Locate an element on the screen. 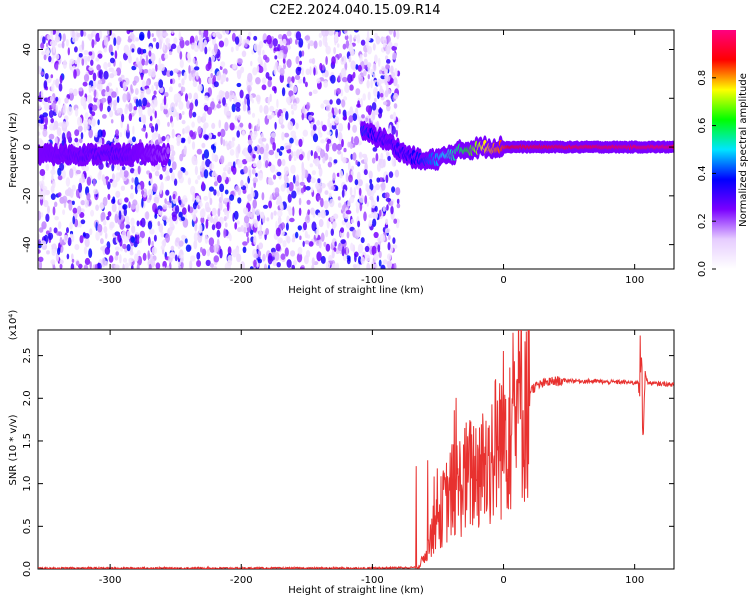 The width and height of the screenshot is (750, 600). y-tick-label: 2.0 is located at coordinates (27, 398).